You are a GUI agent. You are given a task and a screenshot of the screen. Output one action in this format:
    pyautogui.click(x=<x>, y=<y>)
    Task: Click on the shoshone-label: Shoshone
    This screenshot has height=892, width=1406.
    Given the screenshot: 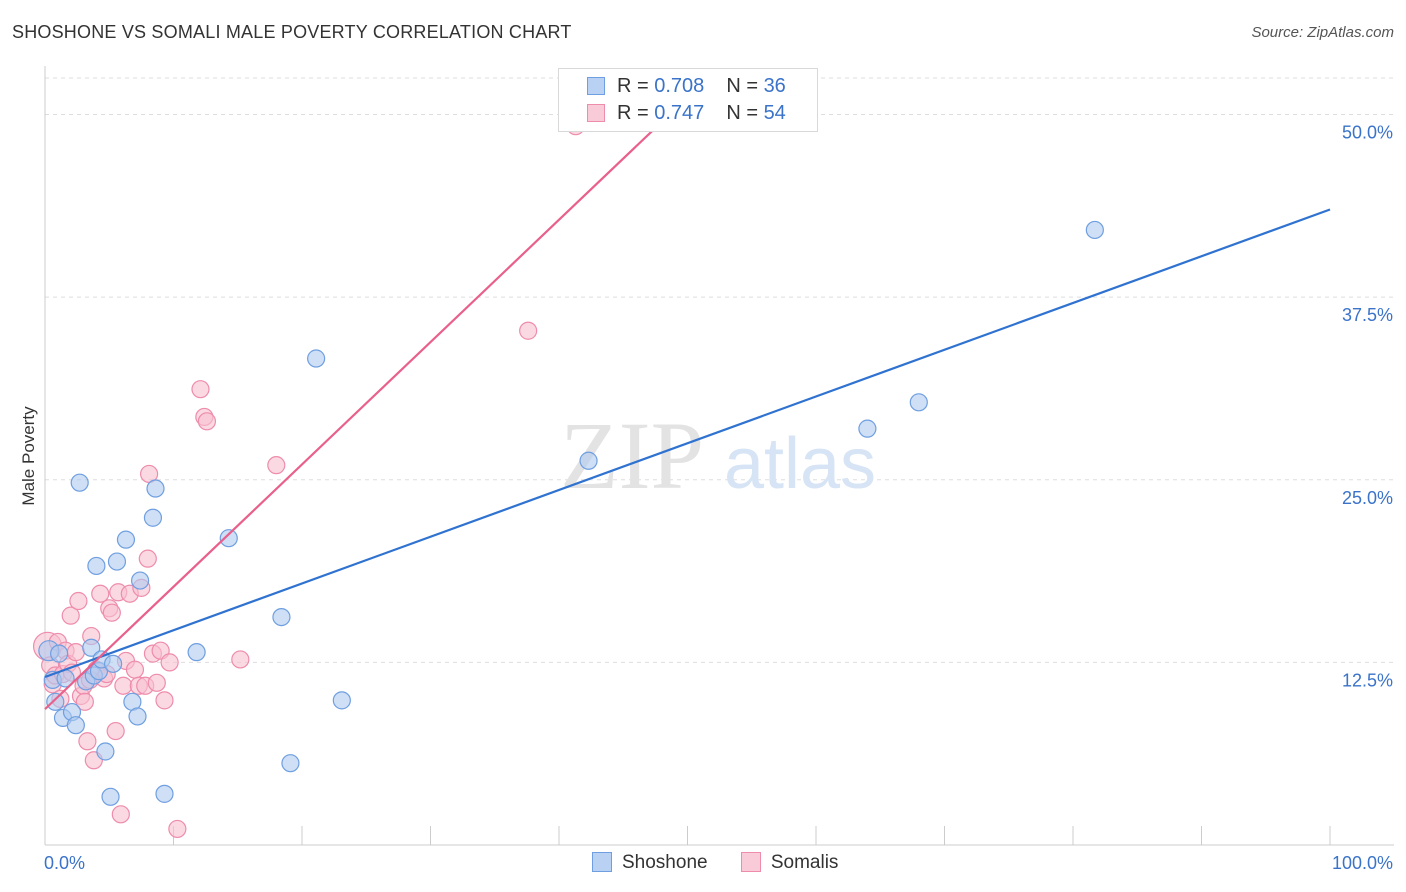 What is the action you would take?
    pyautogui.click(x=665, y=862)
    